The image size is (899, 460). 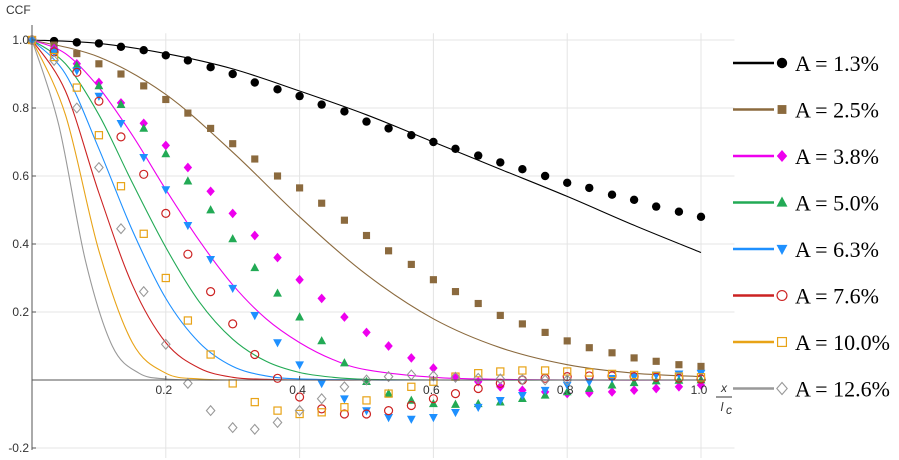 I want to click on legend-label-0: A = 1.3%, so click(x=837, y=63).